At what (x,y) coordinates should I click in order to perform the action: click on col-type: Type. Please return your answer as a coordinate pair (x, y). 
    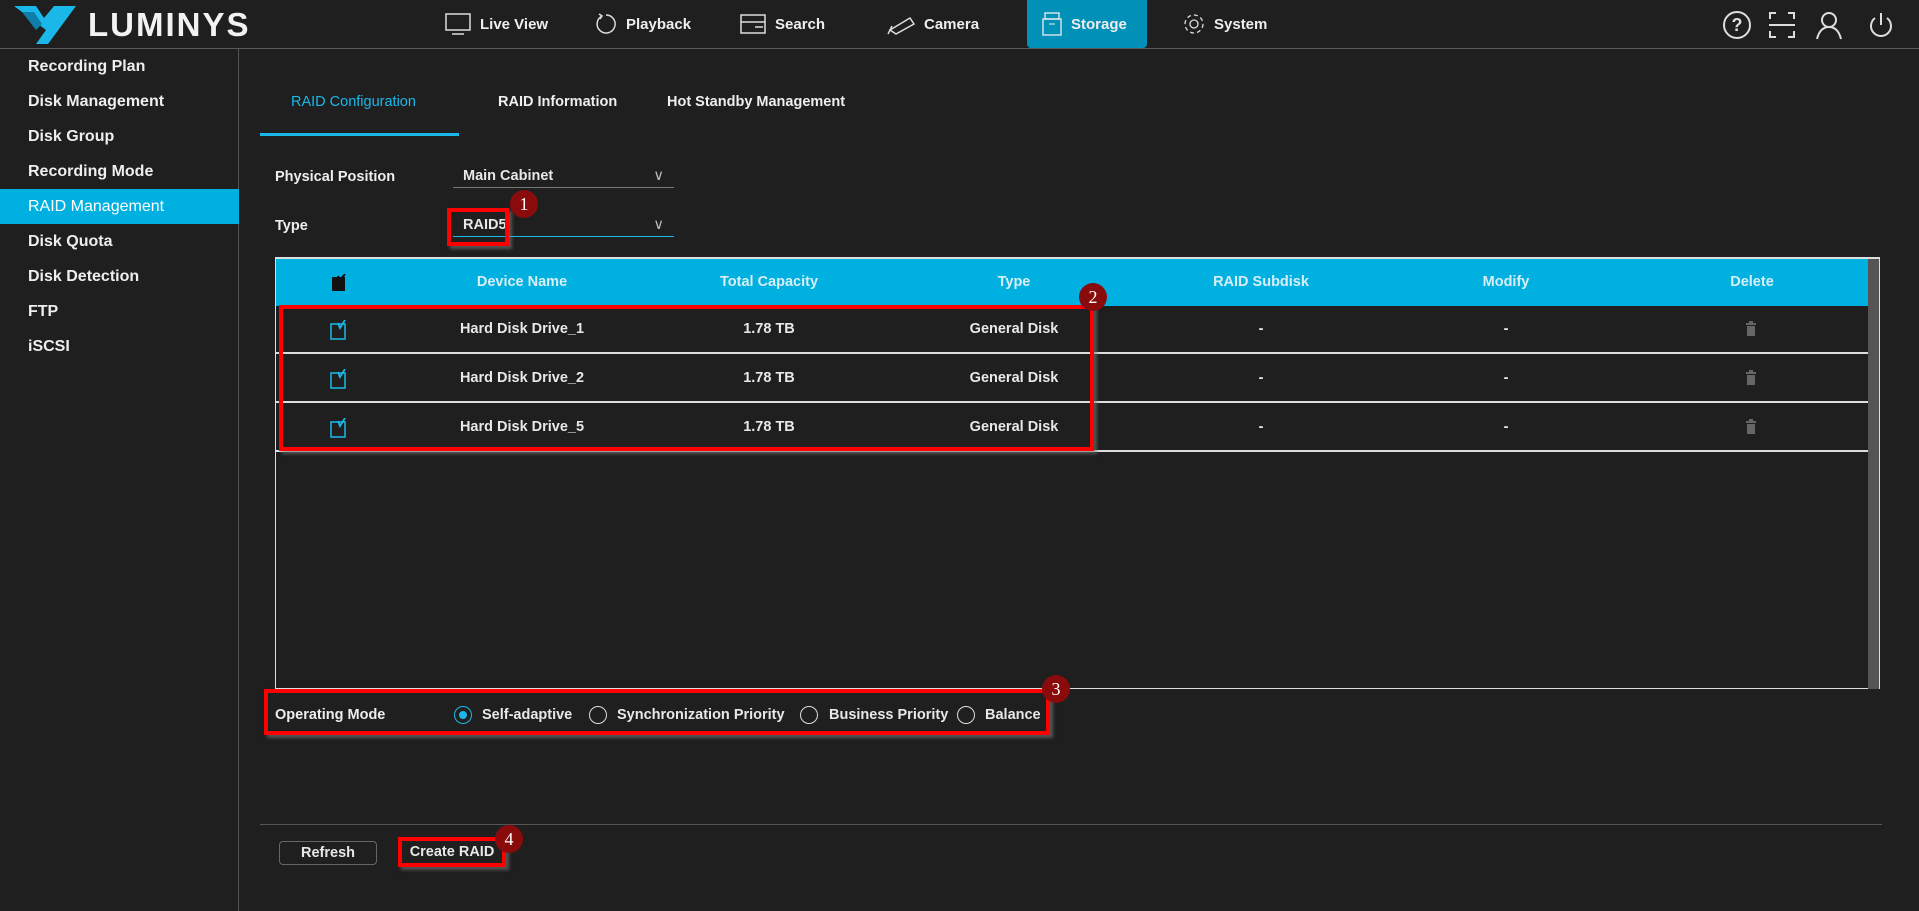
    Looking at the image, I should click on (1014, 282).